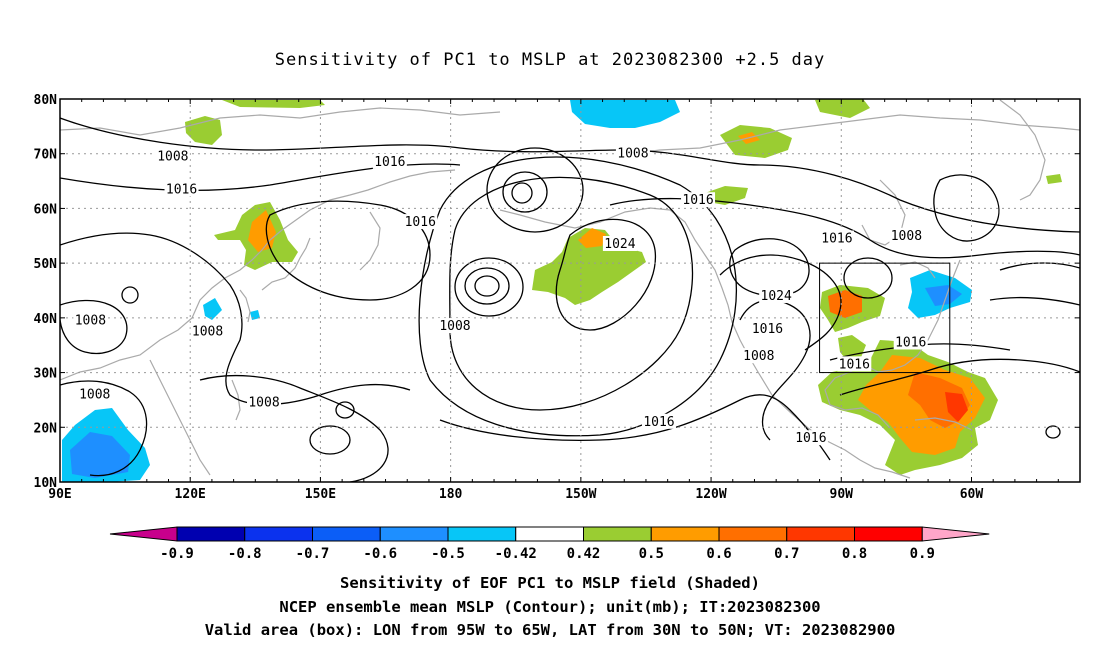  What do you see at coordinates (680, 334) in the screenshot?
I see `coastline-alaska` at bounding box center [680, 334].